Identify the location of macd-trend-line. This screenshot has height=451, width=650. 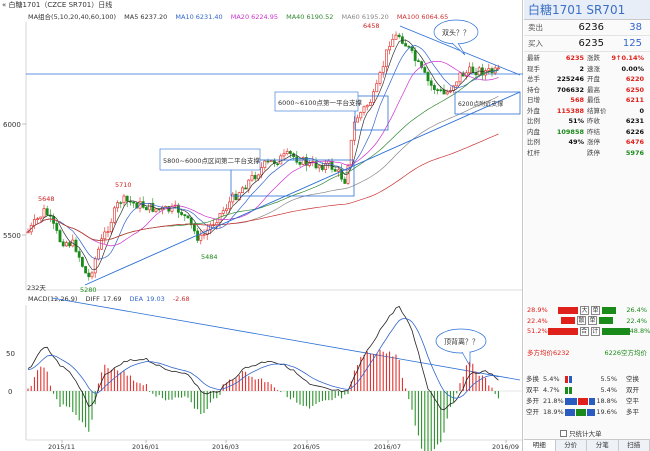
(286, 339).